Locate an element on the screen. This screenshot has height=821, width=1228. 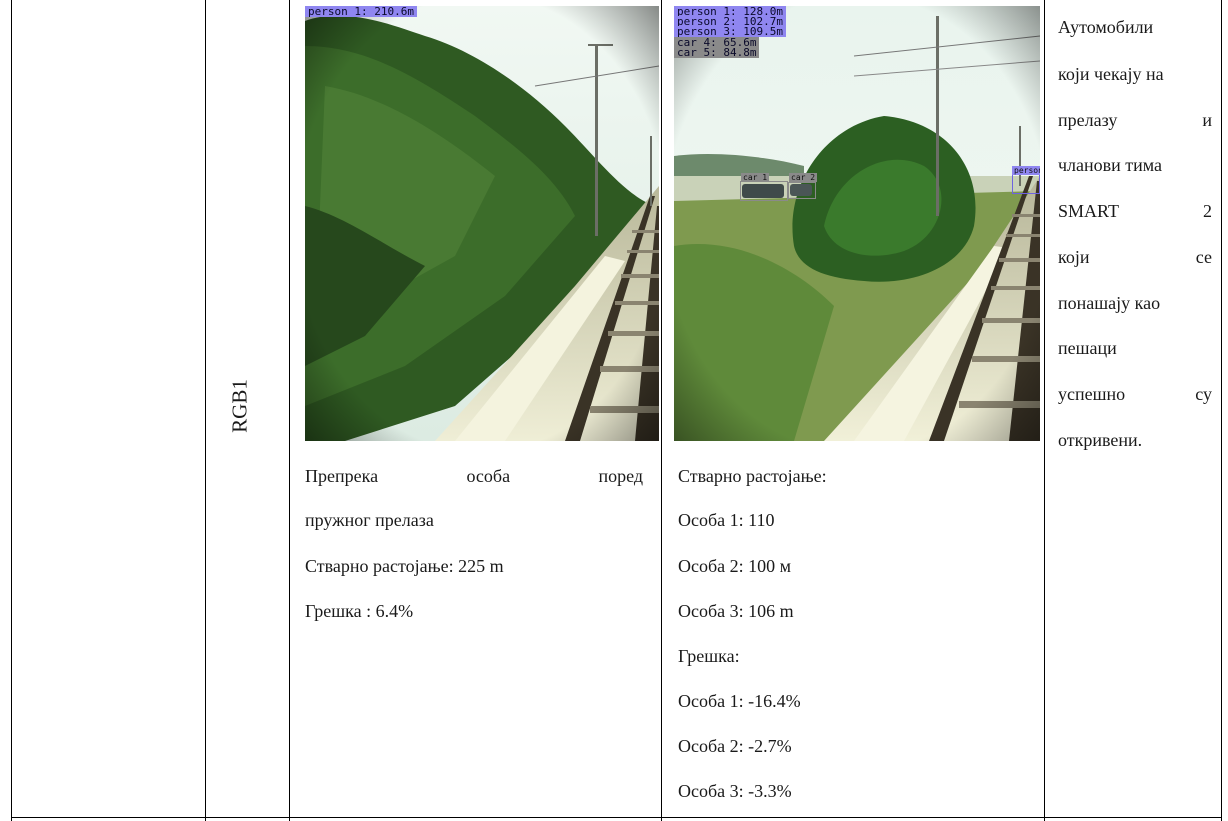
table-border-col3 is located at coordinates (661, 410).